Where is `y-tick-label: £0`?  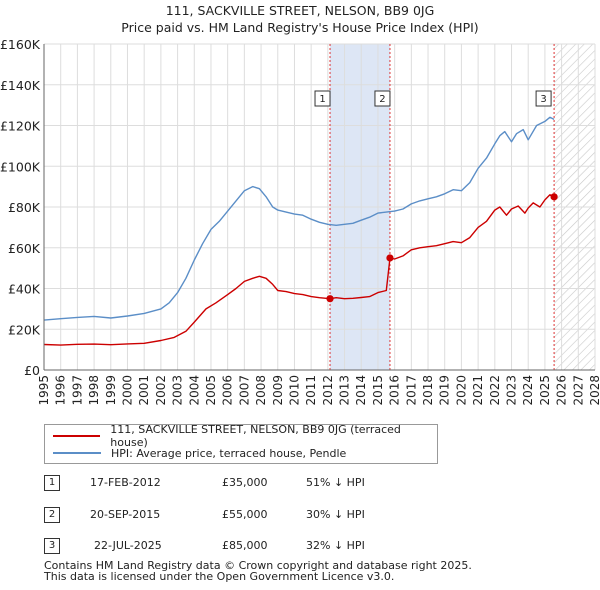 y-tick-label: £0 is located at coordinates (32, 370).